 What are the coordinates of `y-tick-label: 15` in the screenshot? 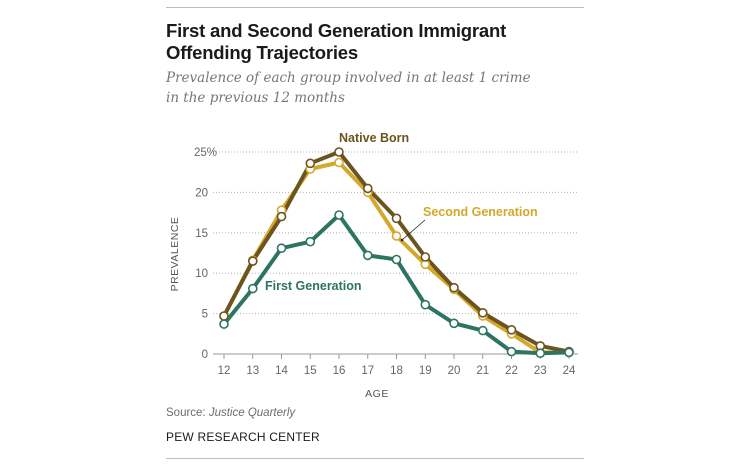 It's located at (201, 234).